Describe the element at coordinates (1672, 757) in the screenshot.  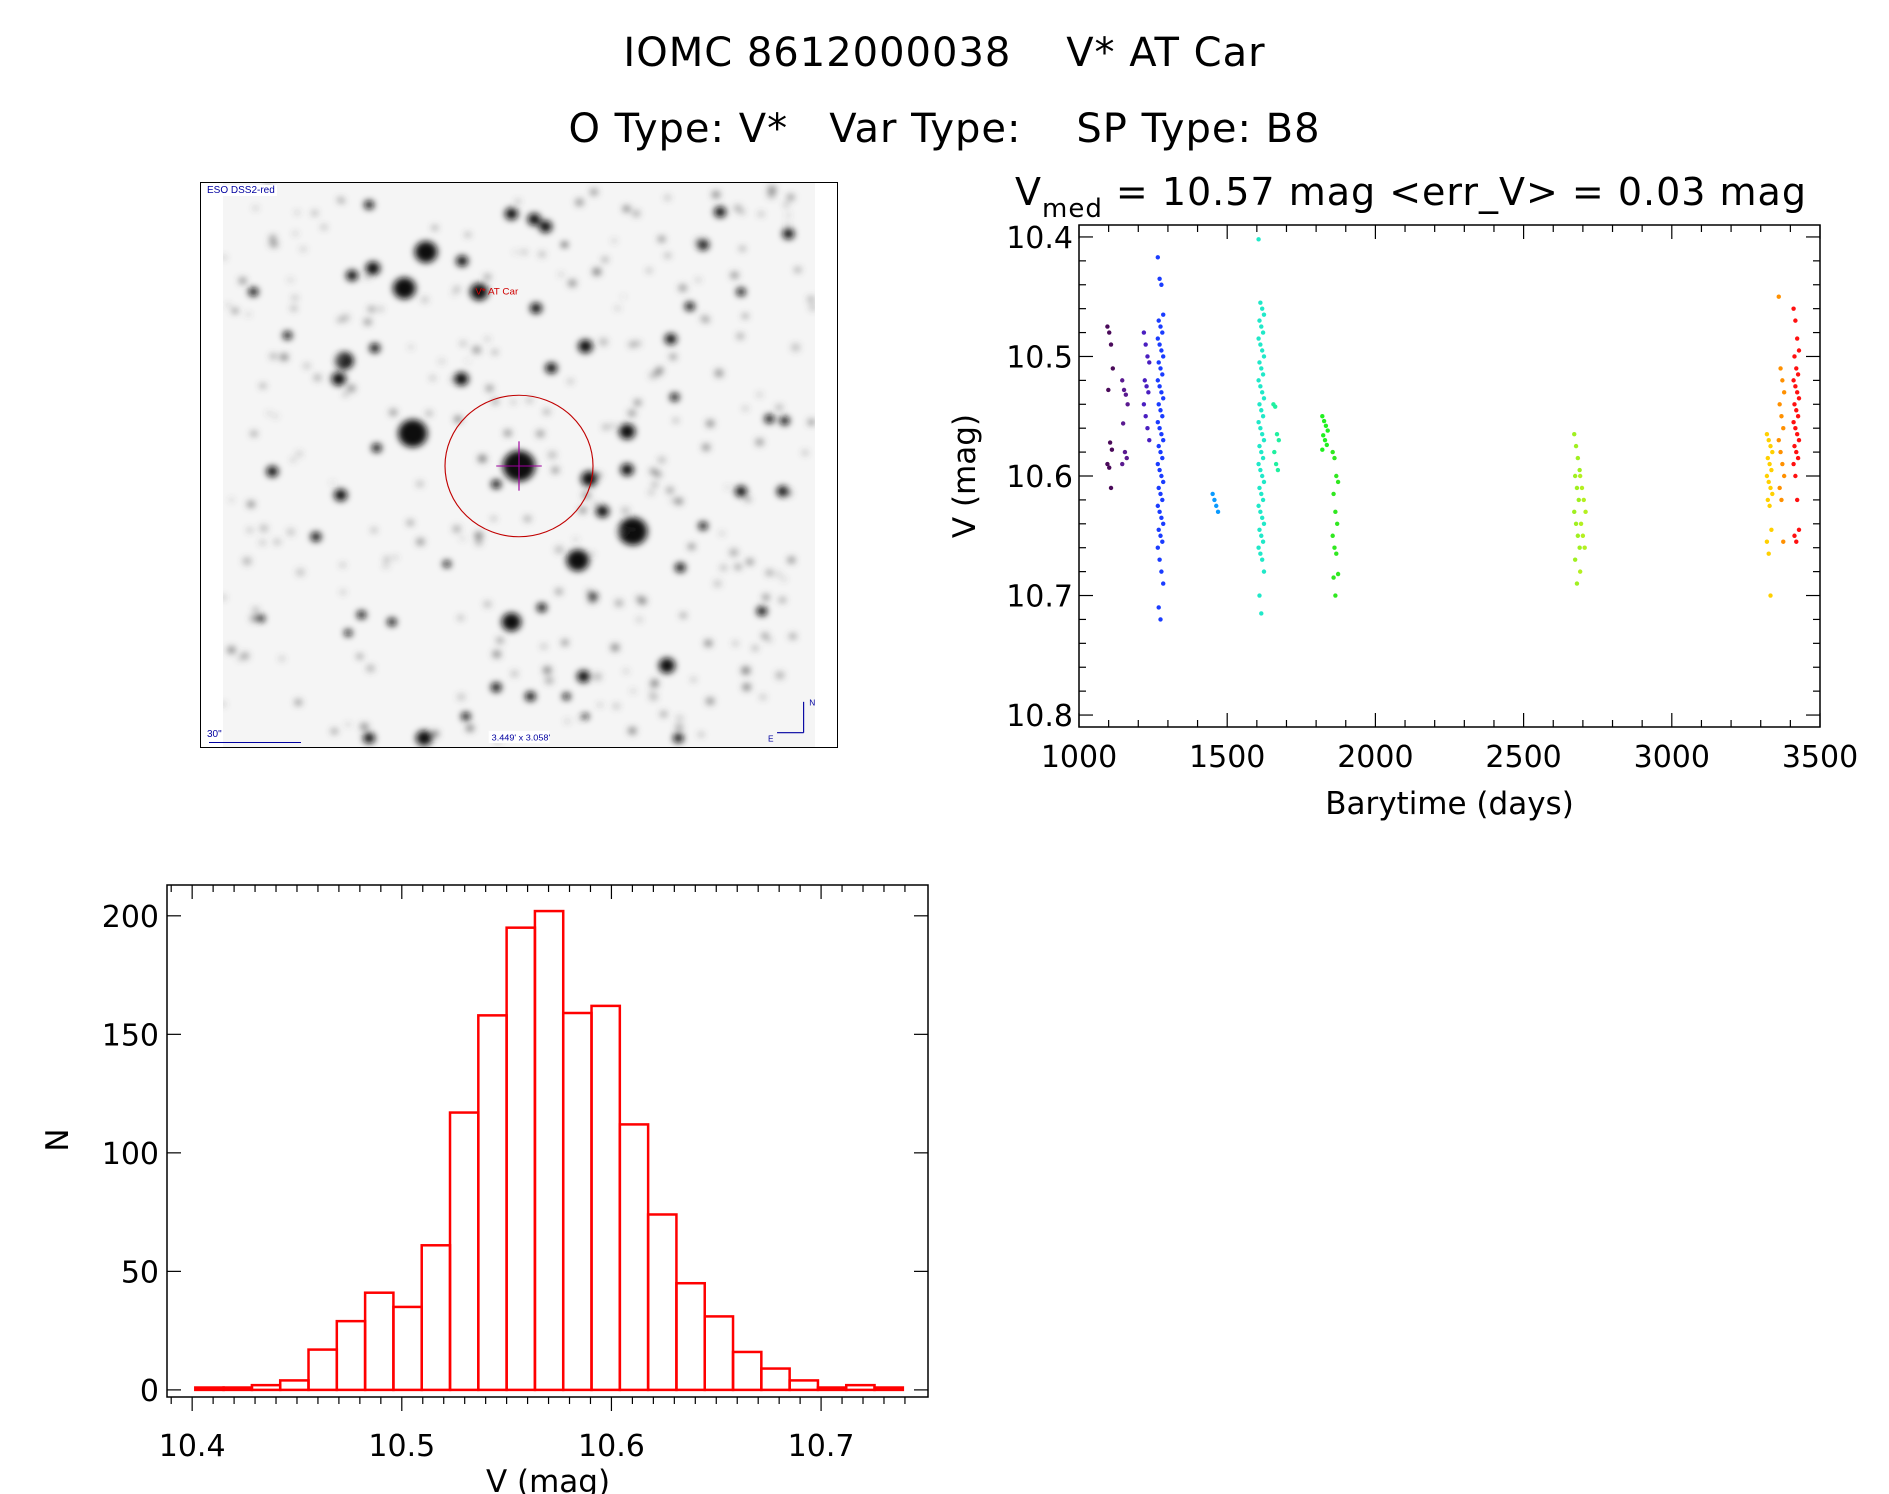
I see `x-tick-label: 3000` at that location.